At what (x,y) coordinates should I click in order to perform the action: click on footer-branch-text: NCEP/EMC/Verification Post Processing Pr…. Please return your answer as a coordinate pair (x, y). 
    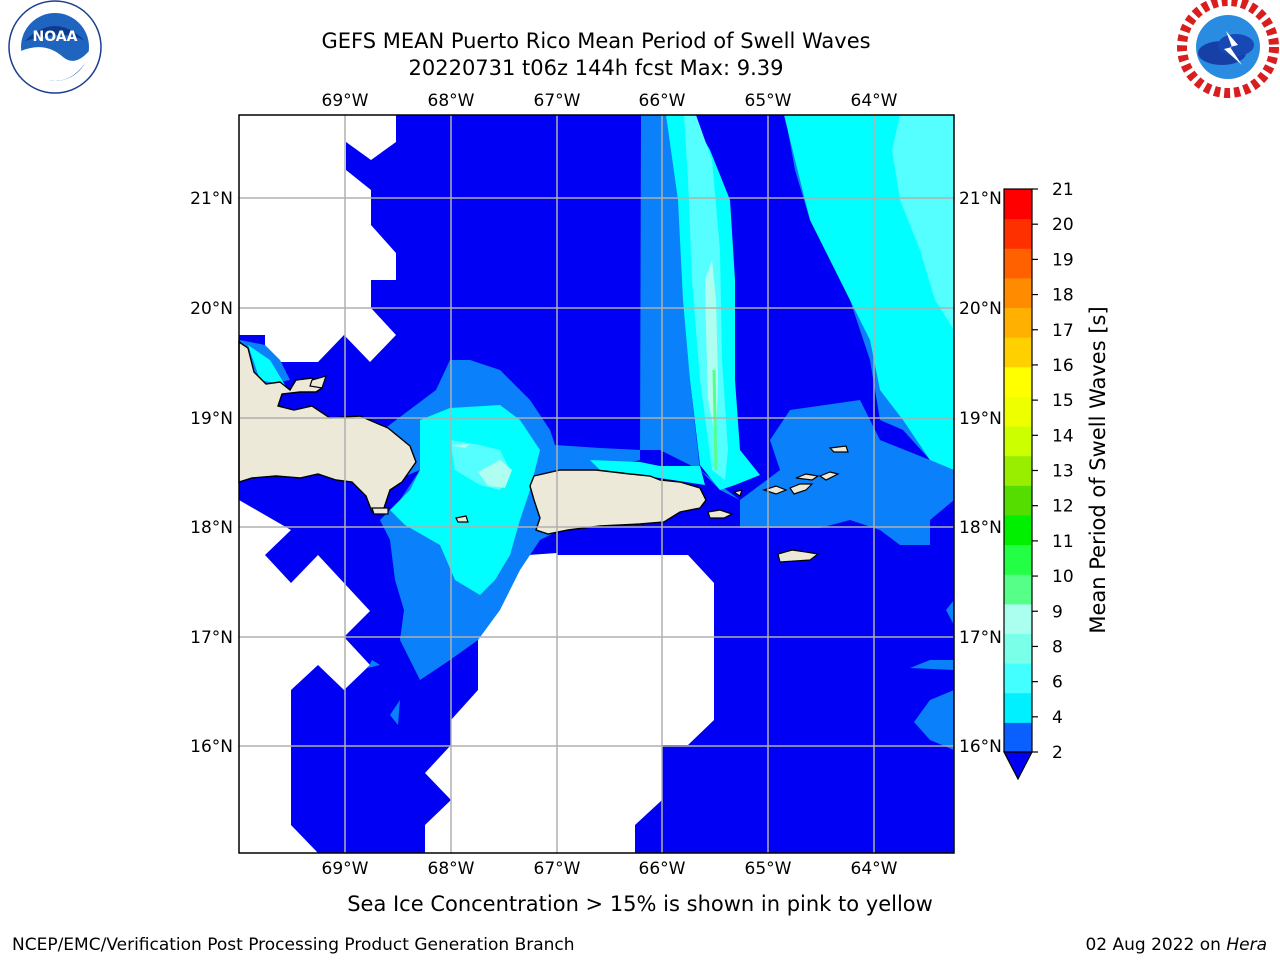
    Looking at the image, I should click on (293, 945).